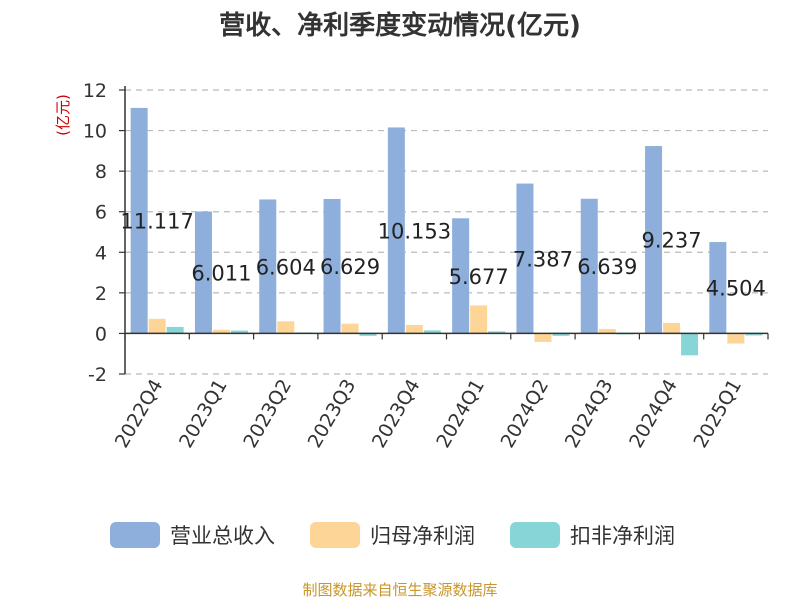 The image size is (800, 600). What do you see at coordinates (97, 375) in the screenshot?
I see `y-tick-label: -2` at bounding box center [97, 375].